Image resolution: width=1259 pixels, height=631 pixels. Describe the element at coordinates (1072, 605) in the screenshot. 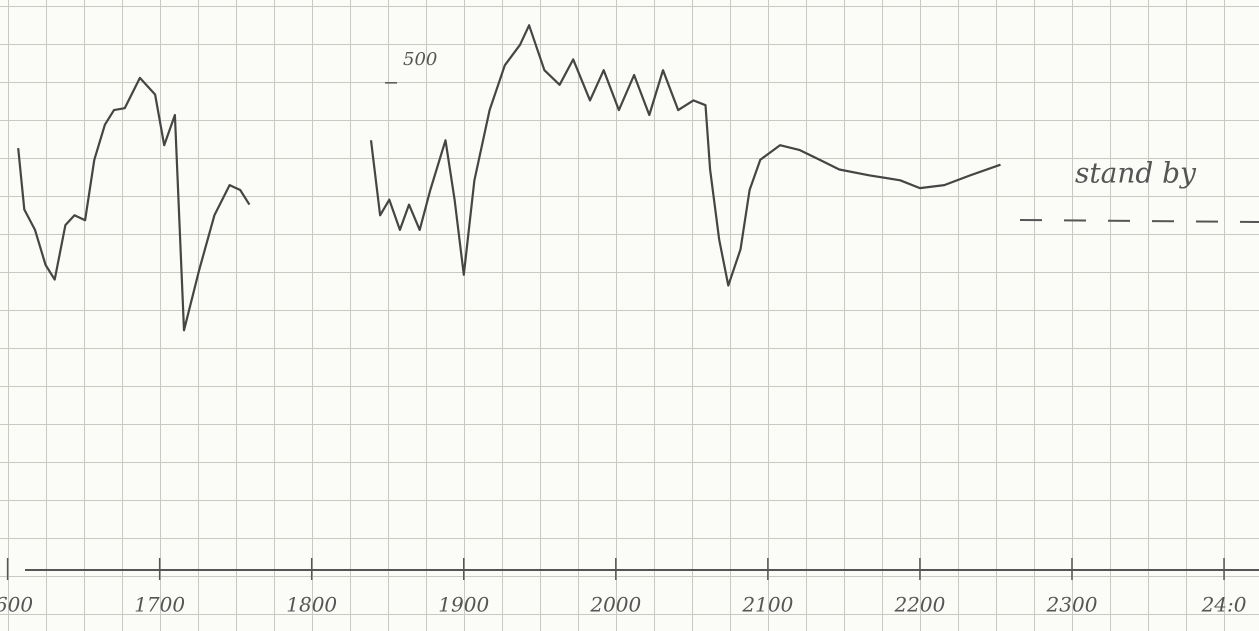

I see `x-tick-label: 2300` at that location.